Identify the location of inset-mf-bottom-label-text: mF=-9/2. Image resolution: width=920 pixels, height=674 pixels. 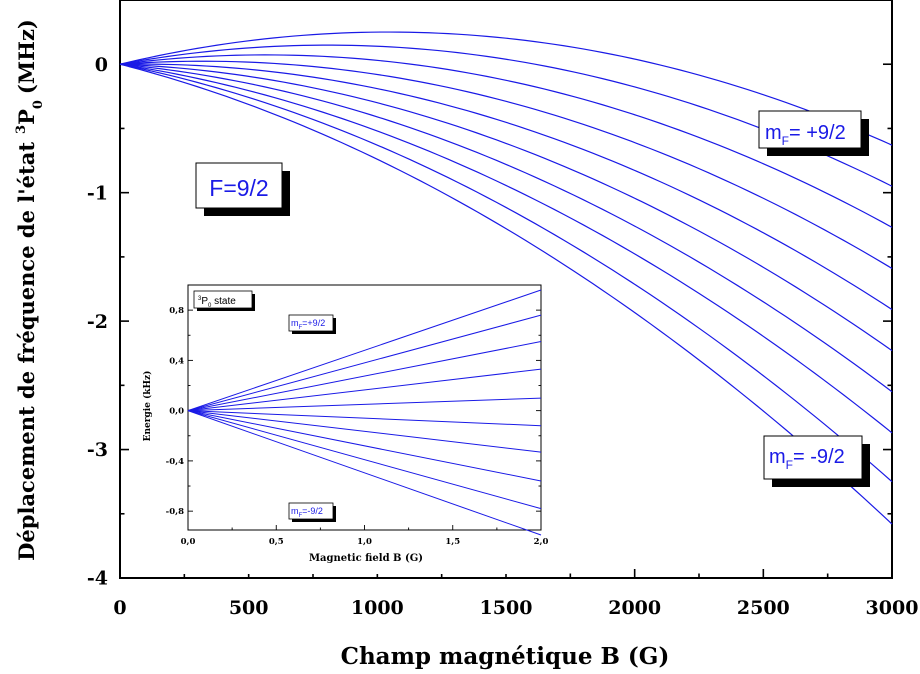
(307, 512).